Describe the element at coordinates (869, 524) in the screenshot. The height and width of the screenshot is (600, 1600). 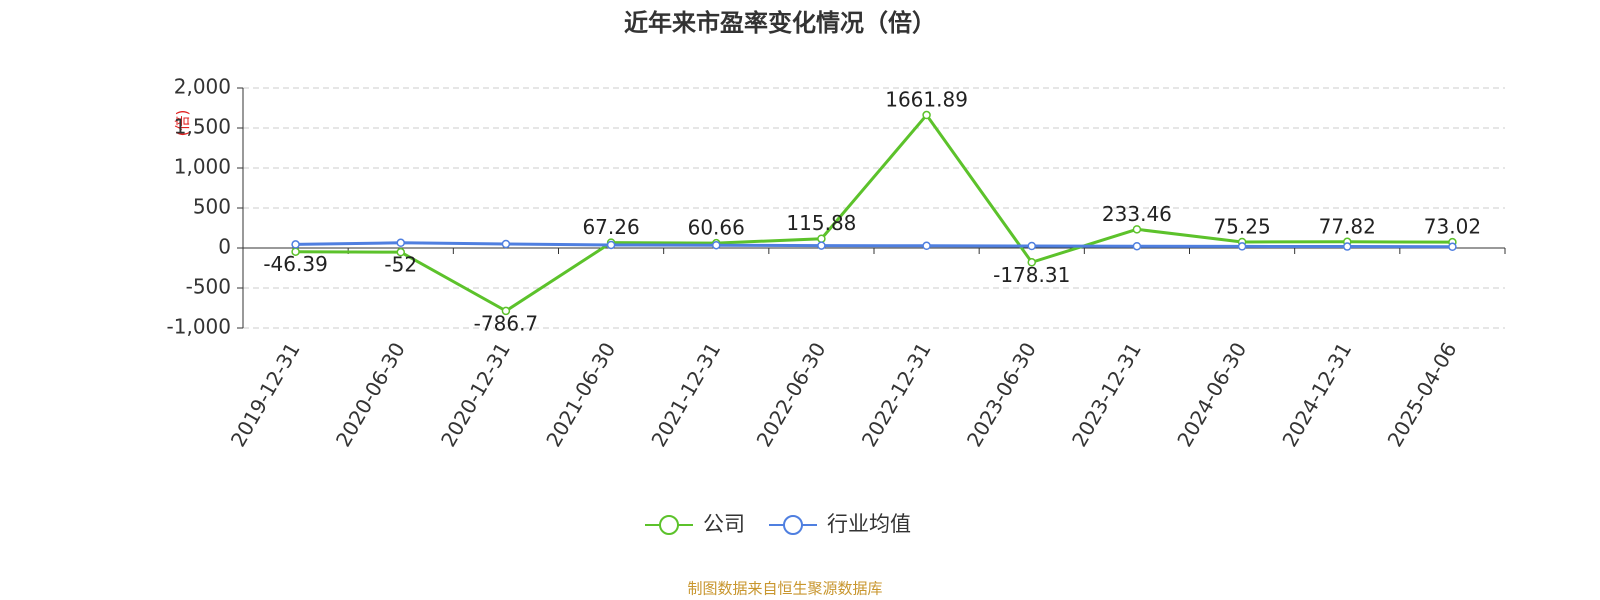
I see `legend-label: 行业均值` at that location.